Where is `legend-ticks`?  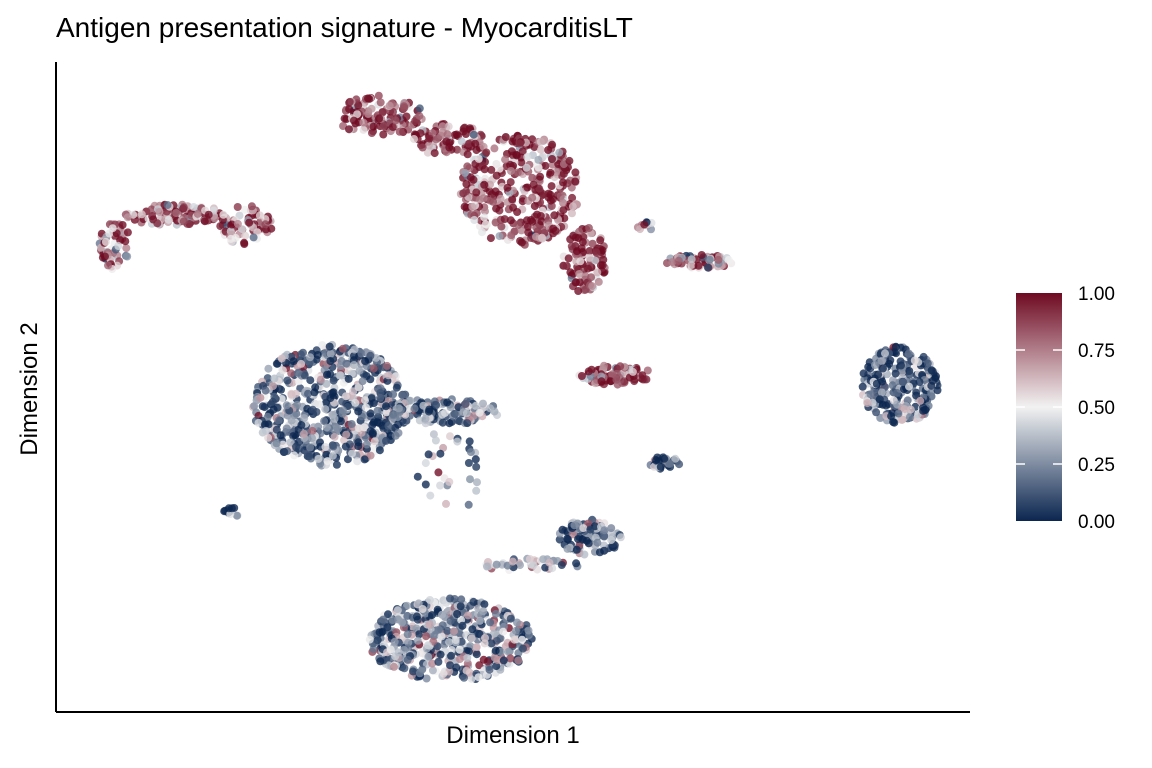 legend-ticks is located at coordinates (1039, 407).